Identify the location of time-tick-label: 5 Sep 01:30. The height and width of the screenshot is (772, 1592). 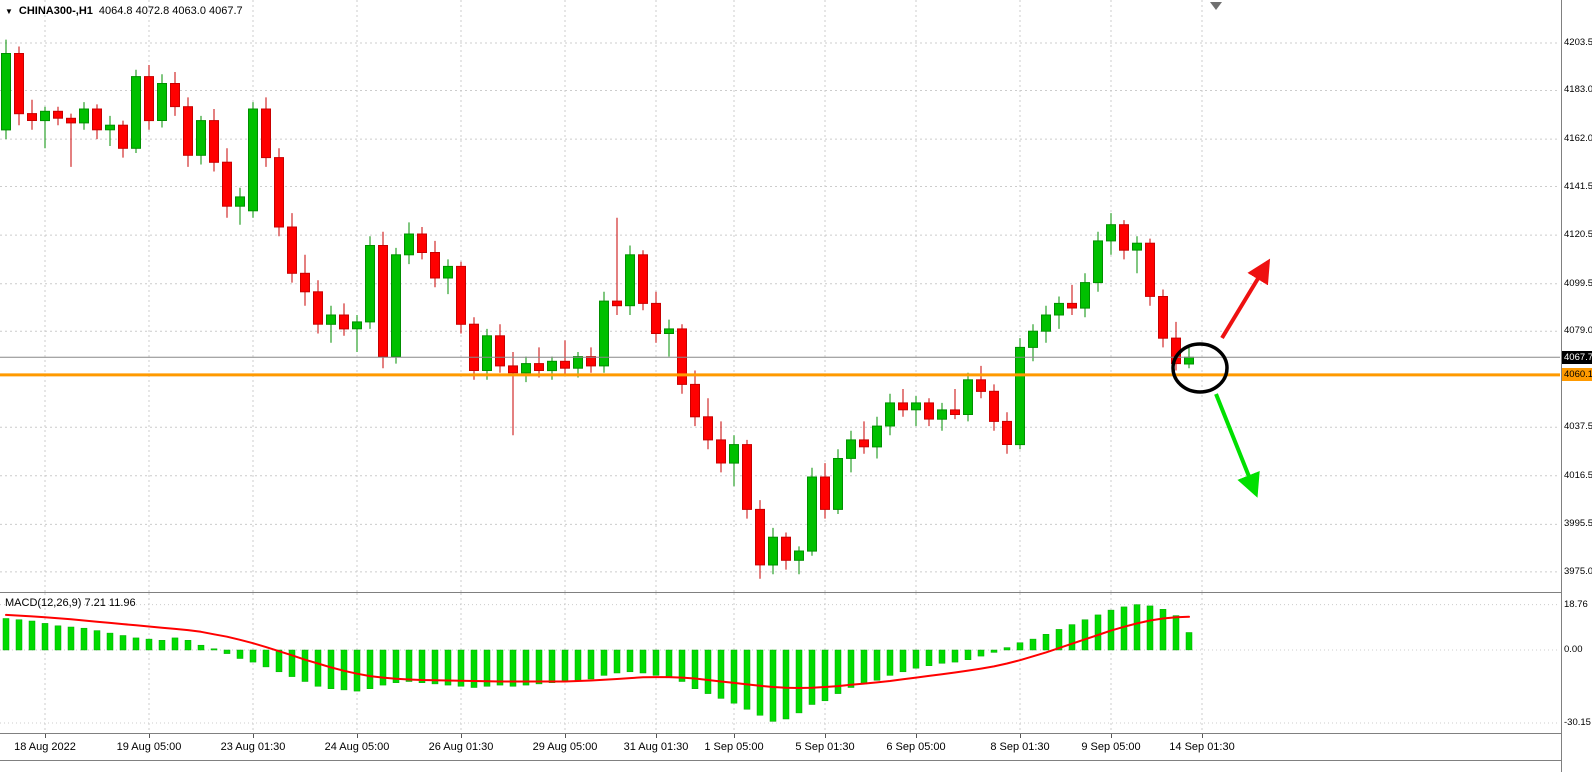
(825, 747).